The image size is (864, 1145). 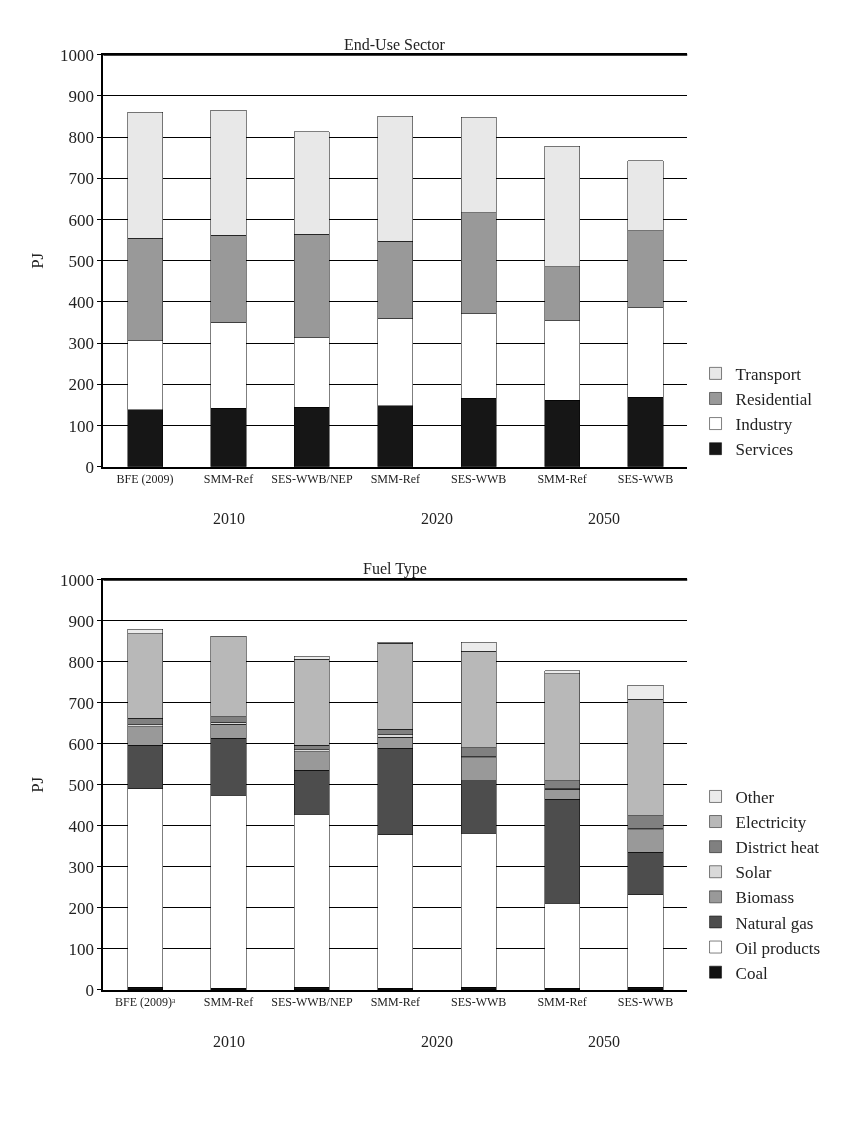 What do you see at coordinates (751, 973) in the screenshot?
I see `legend-label: Coal` at bounding box center [751, 973].